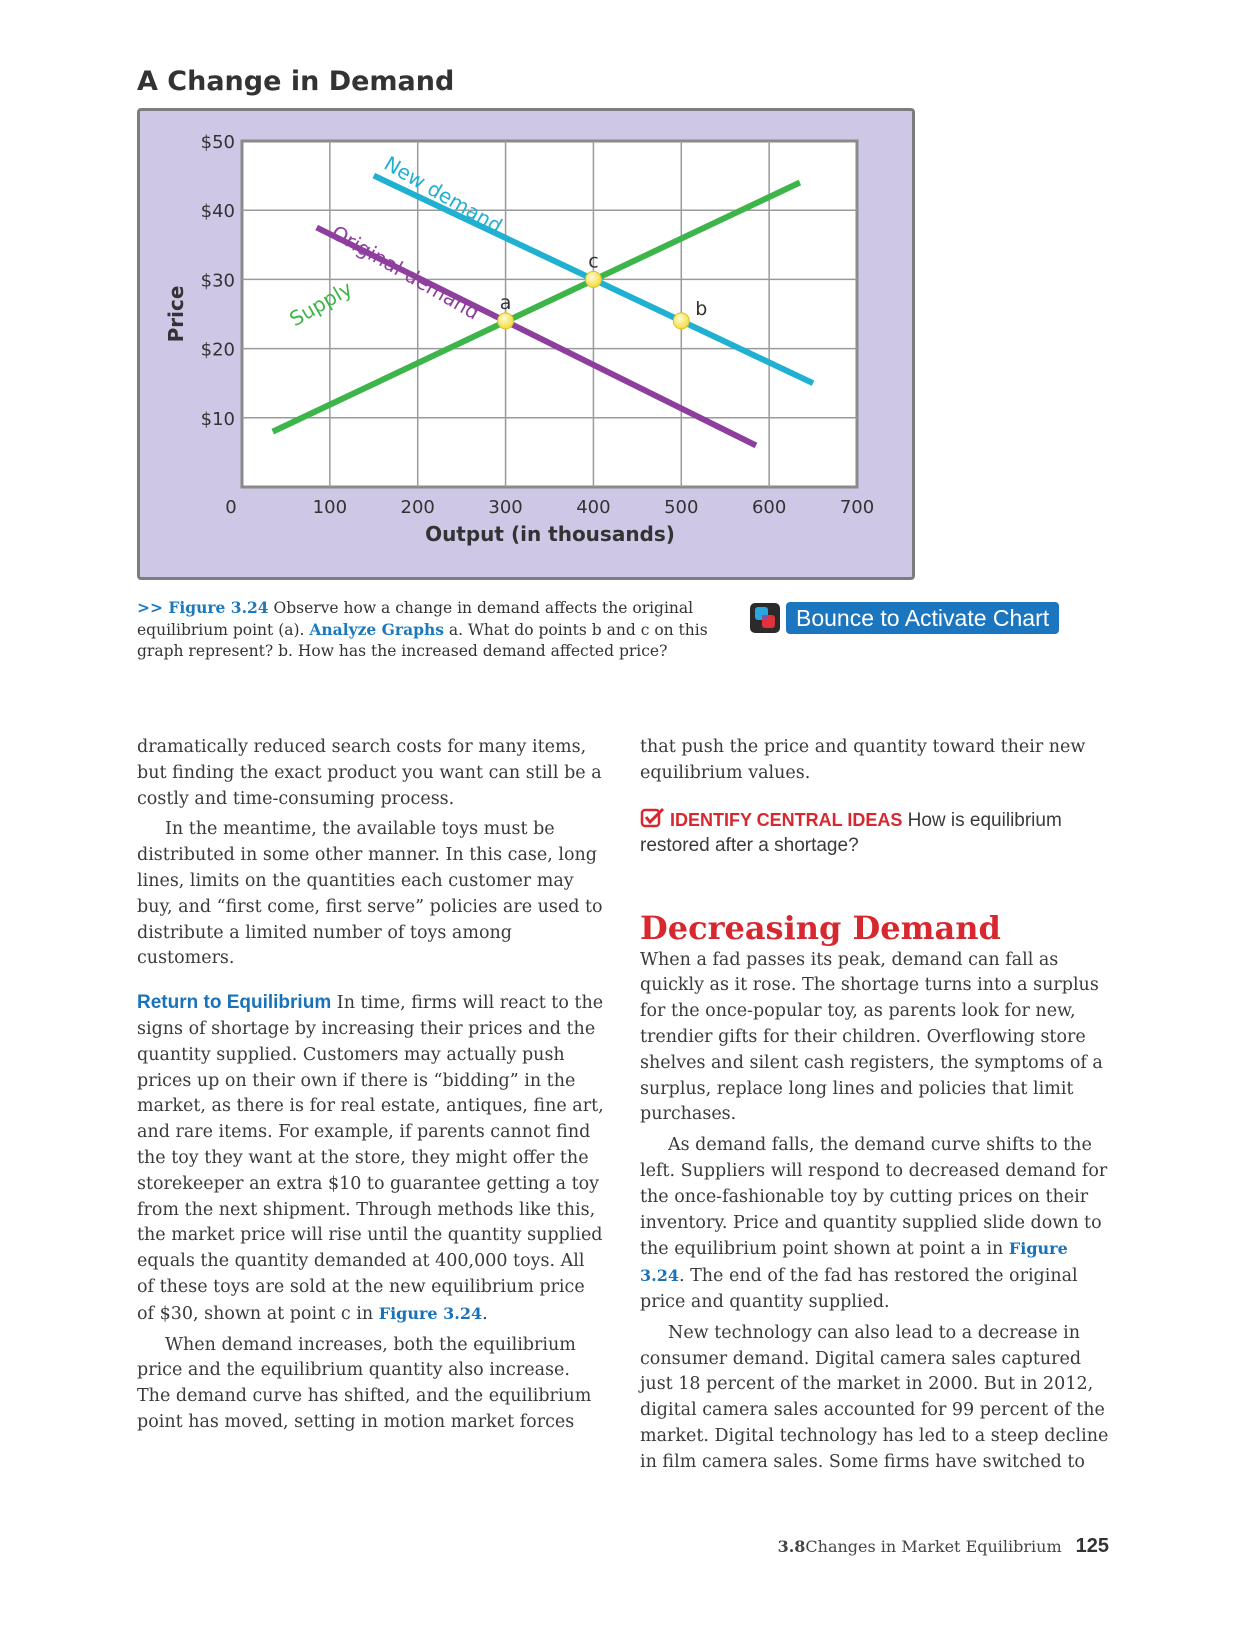 This screenshot has height=1631, width=1237. Describe the element at coordinates (791, 1546) in the screenshot. I see `footer-section-number: 3.8` at that location.